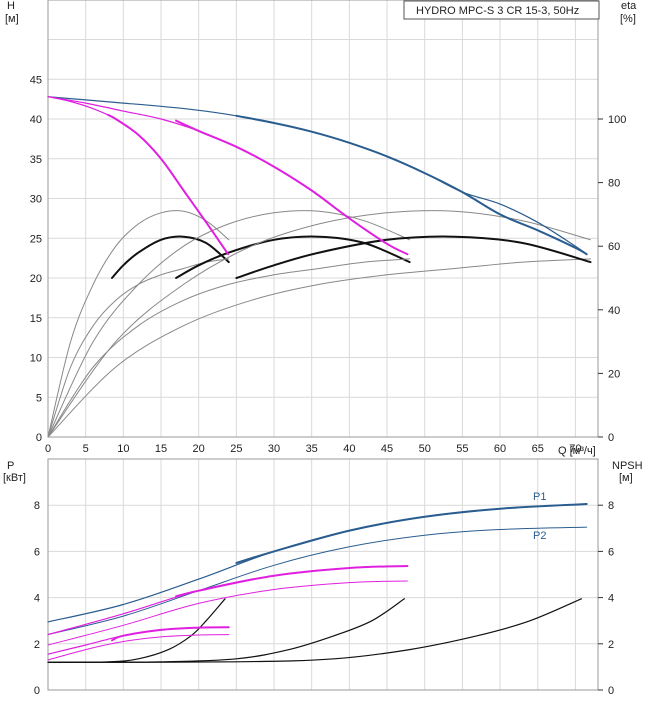 Image resolution: width=658 pixels, height=705 pixels. I want to click on q-tick-label: 55, so click(462, 449).